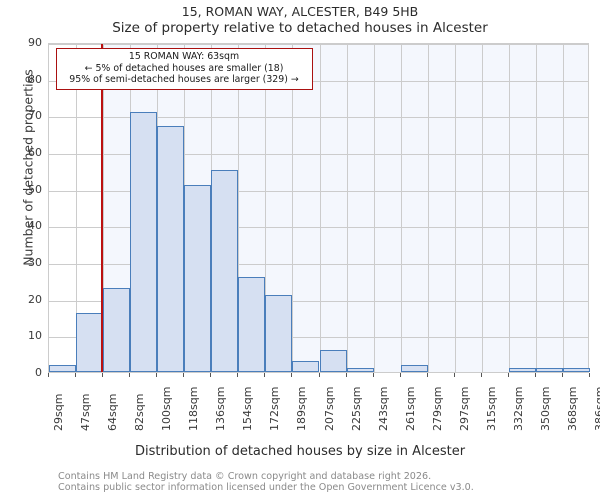 Image resolution: width=600 pixels, height=500 pixels. Describe the element at coordinates (117, 329) in the screenshot. I see `bar-64sqm` at that location.